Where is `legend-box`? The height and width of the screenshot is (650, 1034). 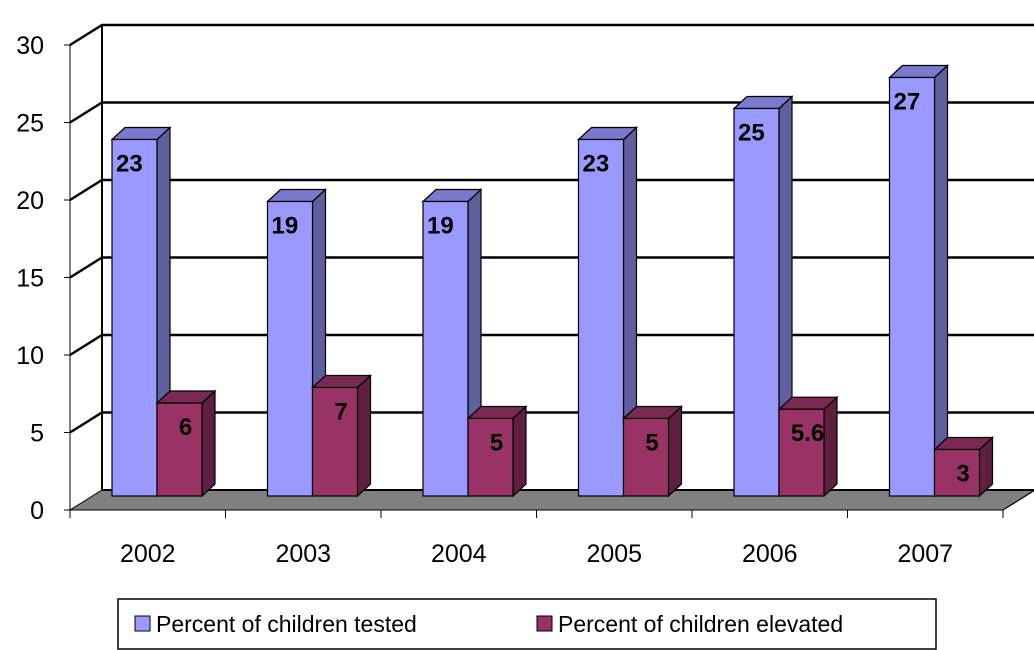
legend-box is located at coordinates (527, 624).